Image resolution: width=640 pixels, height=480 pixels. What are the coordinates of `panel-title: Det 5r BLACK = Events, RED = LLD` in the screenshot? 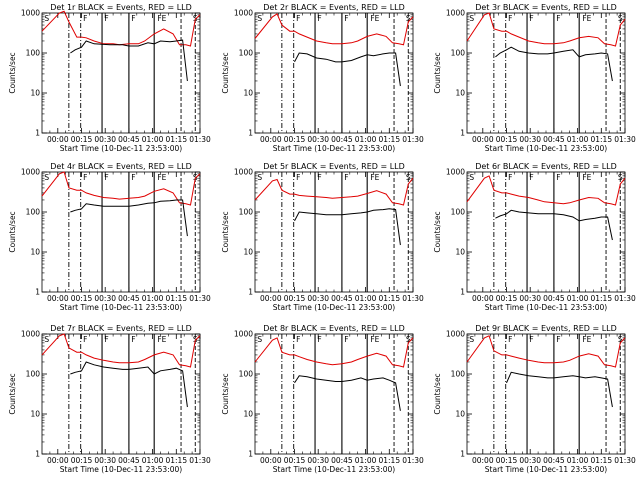 It's located at (334, 166).